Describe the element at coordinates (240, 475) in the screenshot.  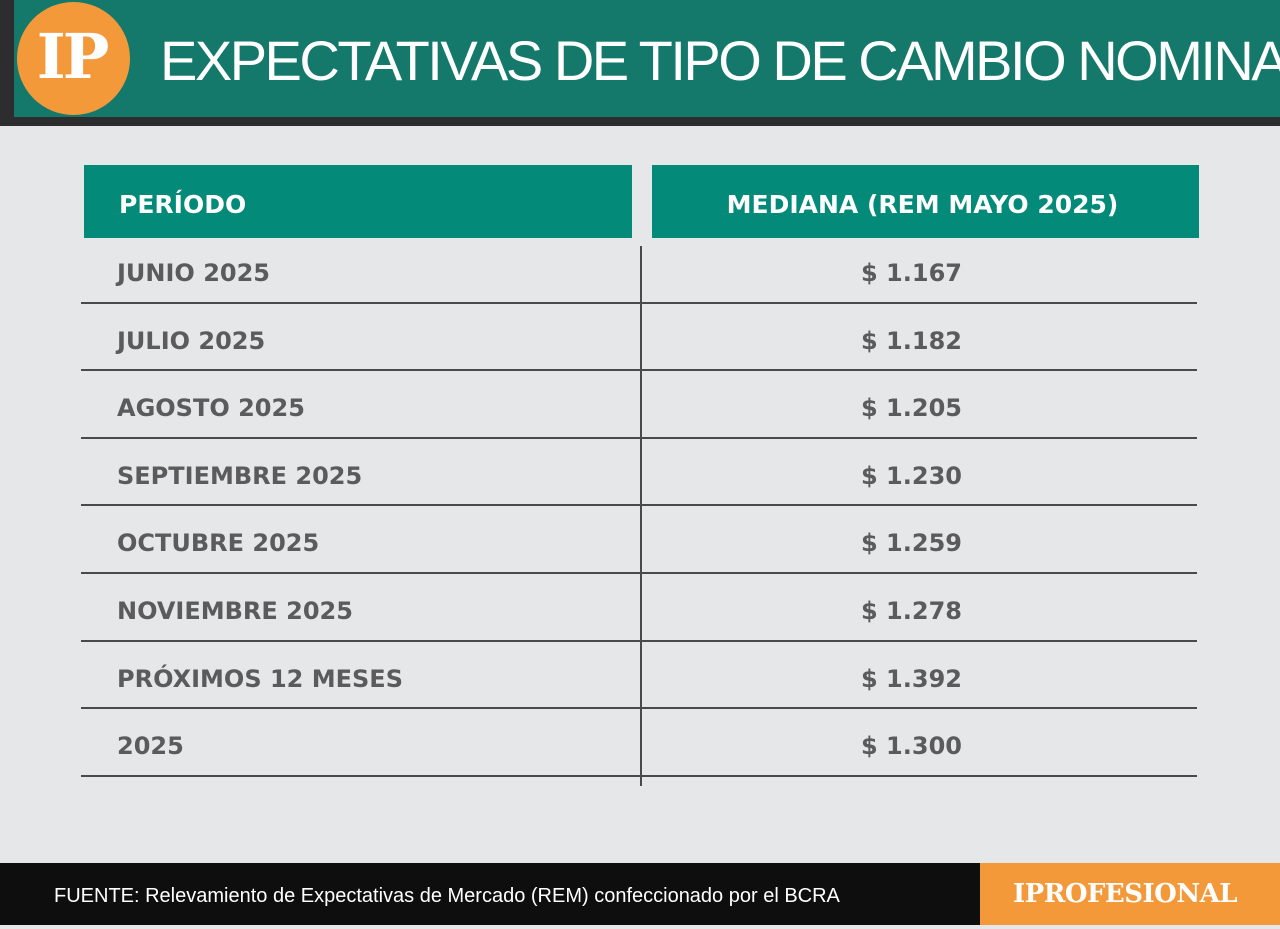
I see `cell-period: SEPTIEMBRE 2025` at that location.